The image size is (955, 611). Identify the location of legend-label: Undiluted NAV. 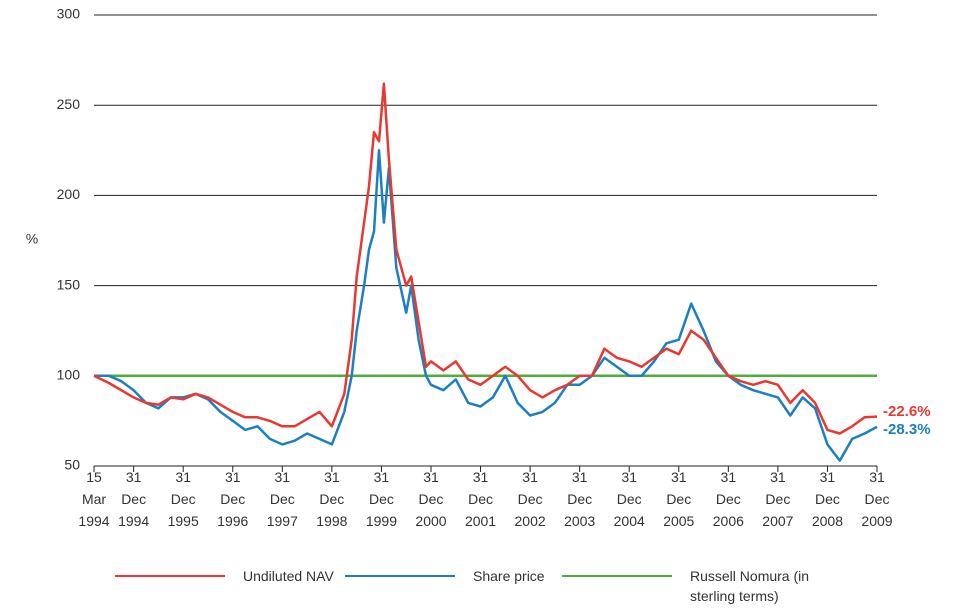
(288, 576).